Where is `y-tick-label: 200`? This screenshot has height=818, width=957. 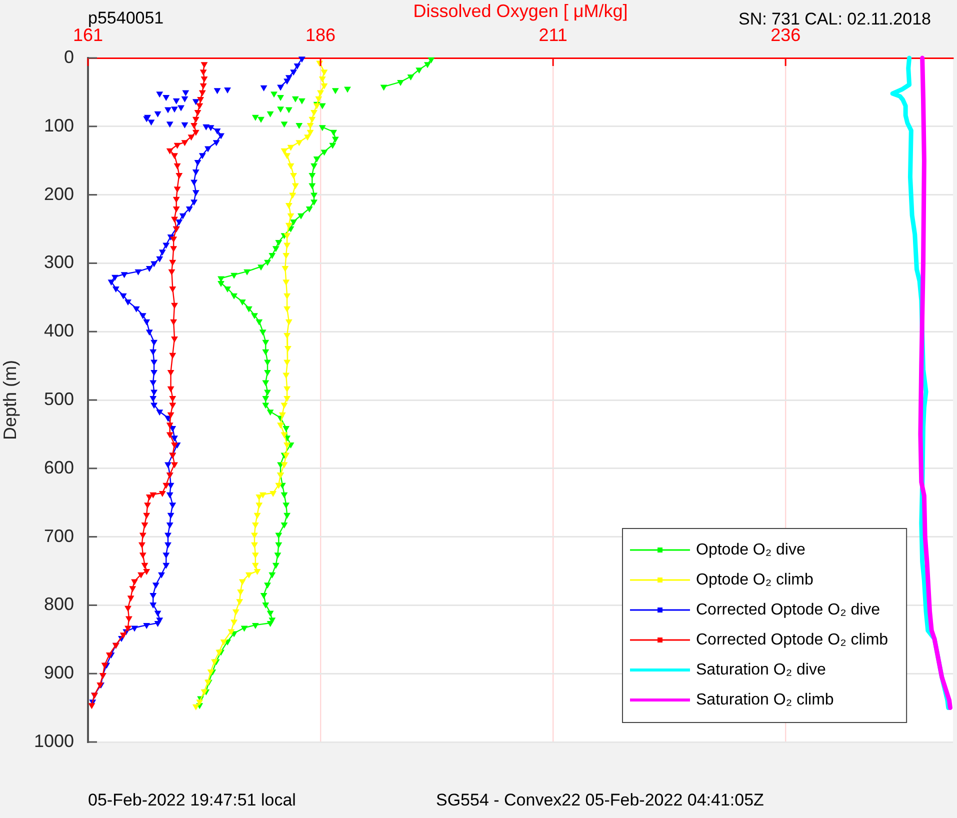
y-tick-label: 200 is located at coordinates (59, 194).